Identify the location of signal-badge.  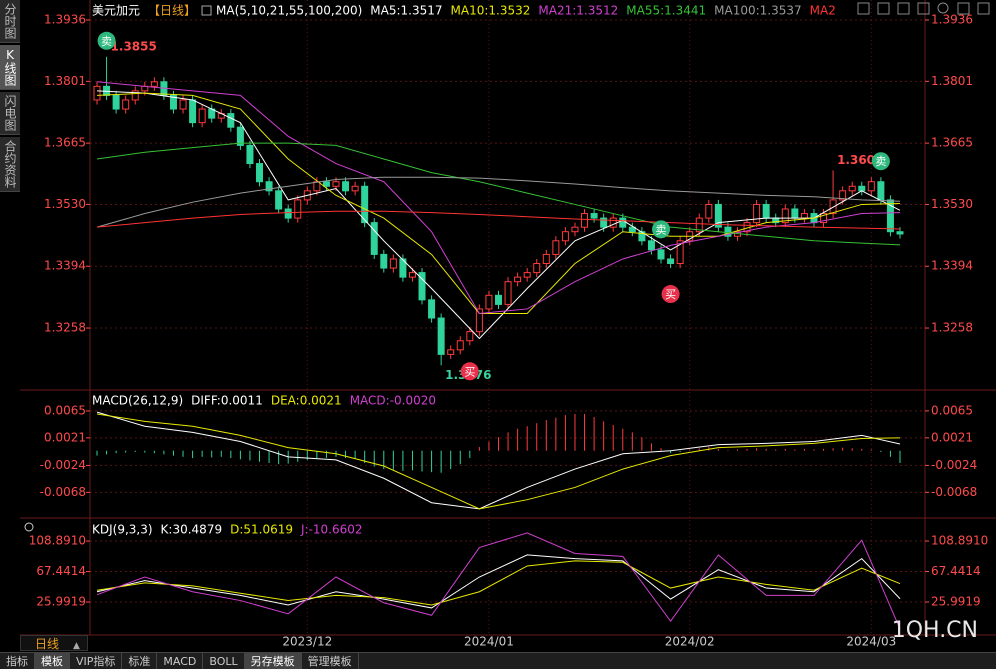
(469, 371).